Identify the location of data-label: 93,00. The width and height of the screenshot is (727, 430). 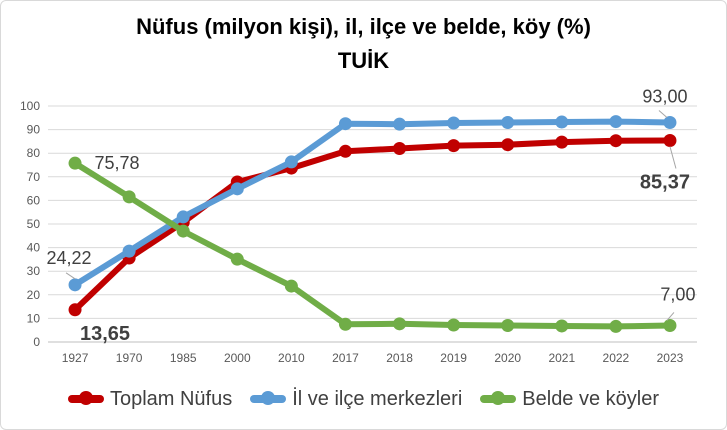
(664, 97).